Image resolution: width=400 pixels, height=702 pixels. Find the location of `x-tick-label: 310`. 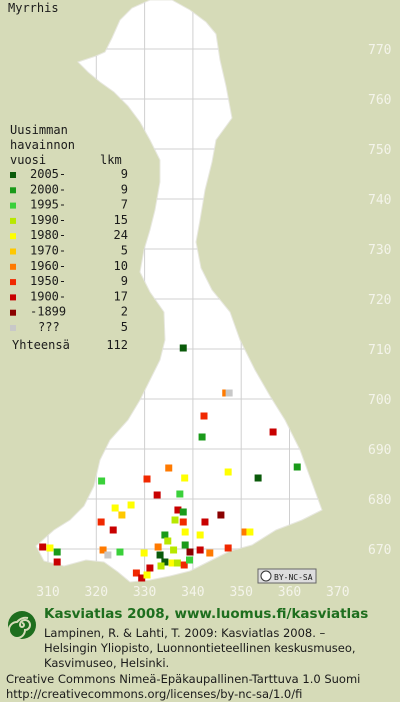

x-tick-label: 310 is located at coordinates (47, 592).